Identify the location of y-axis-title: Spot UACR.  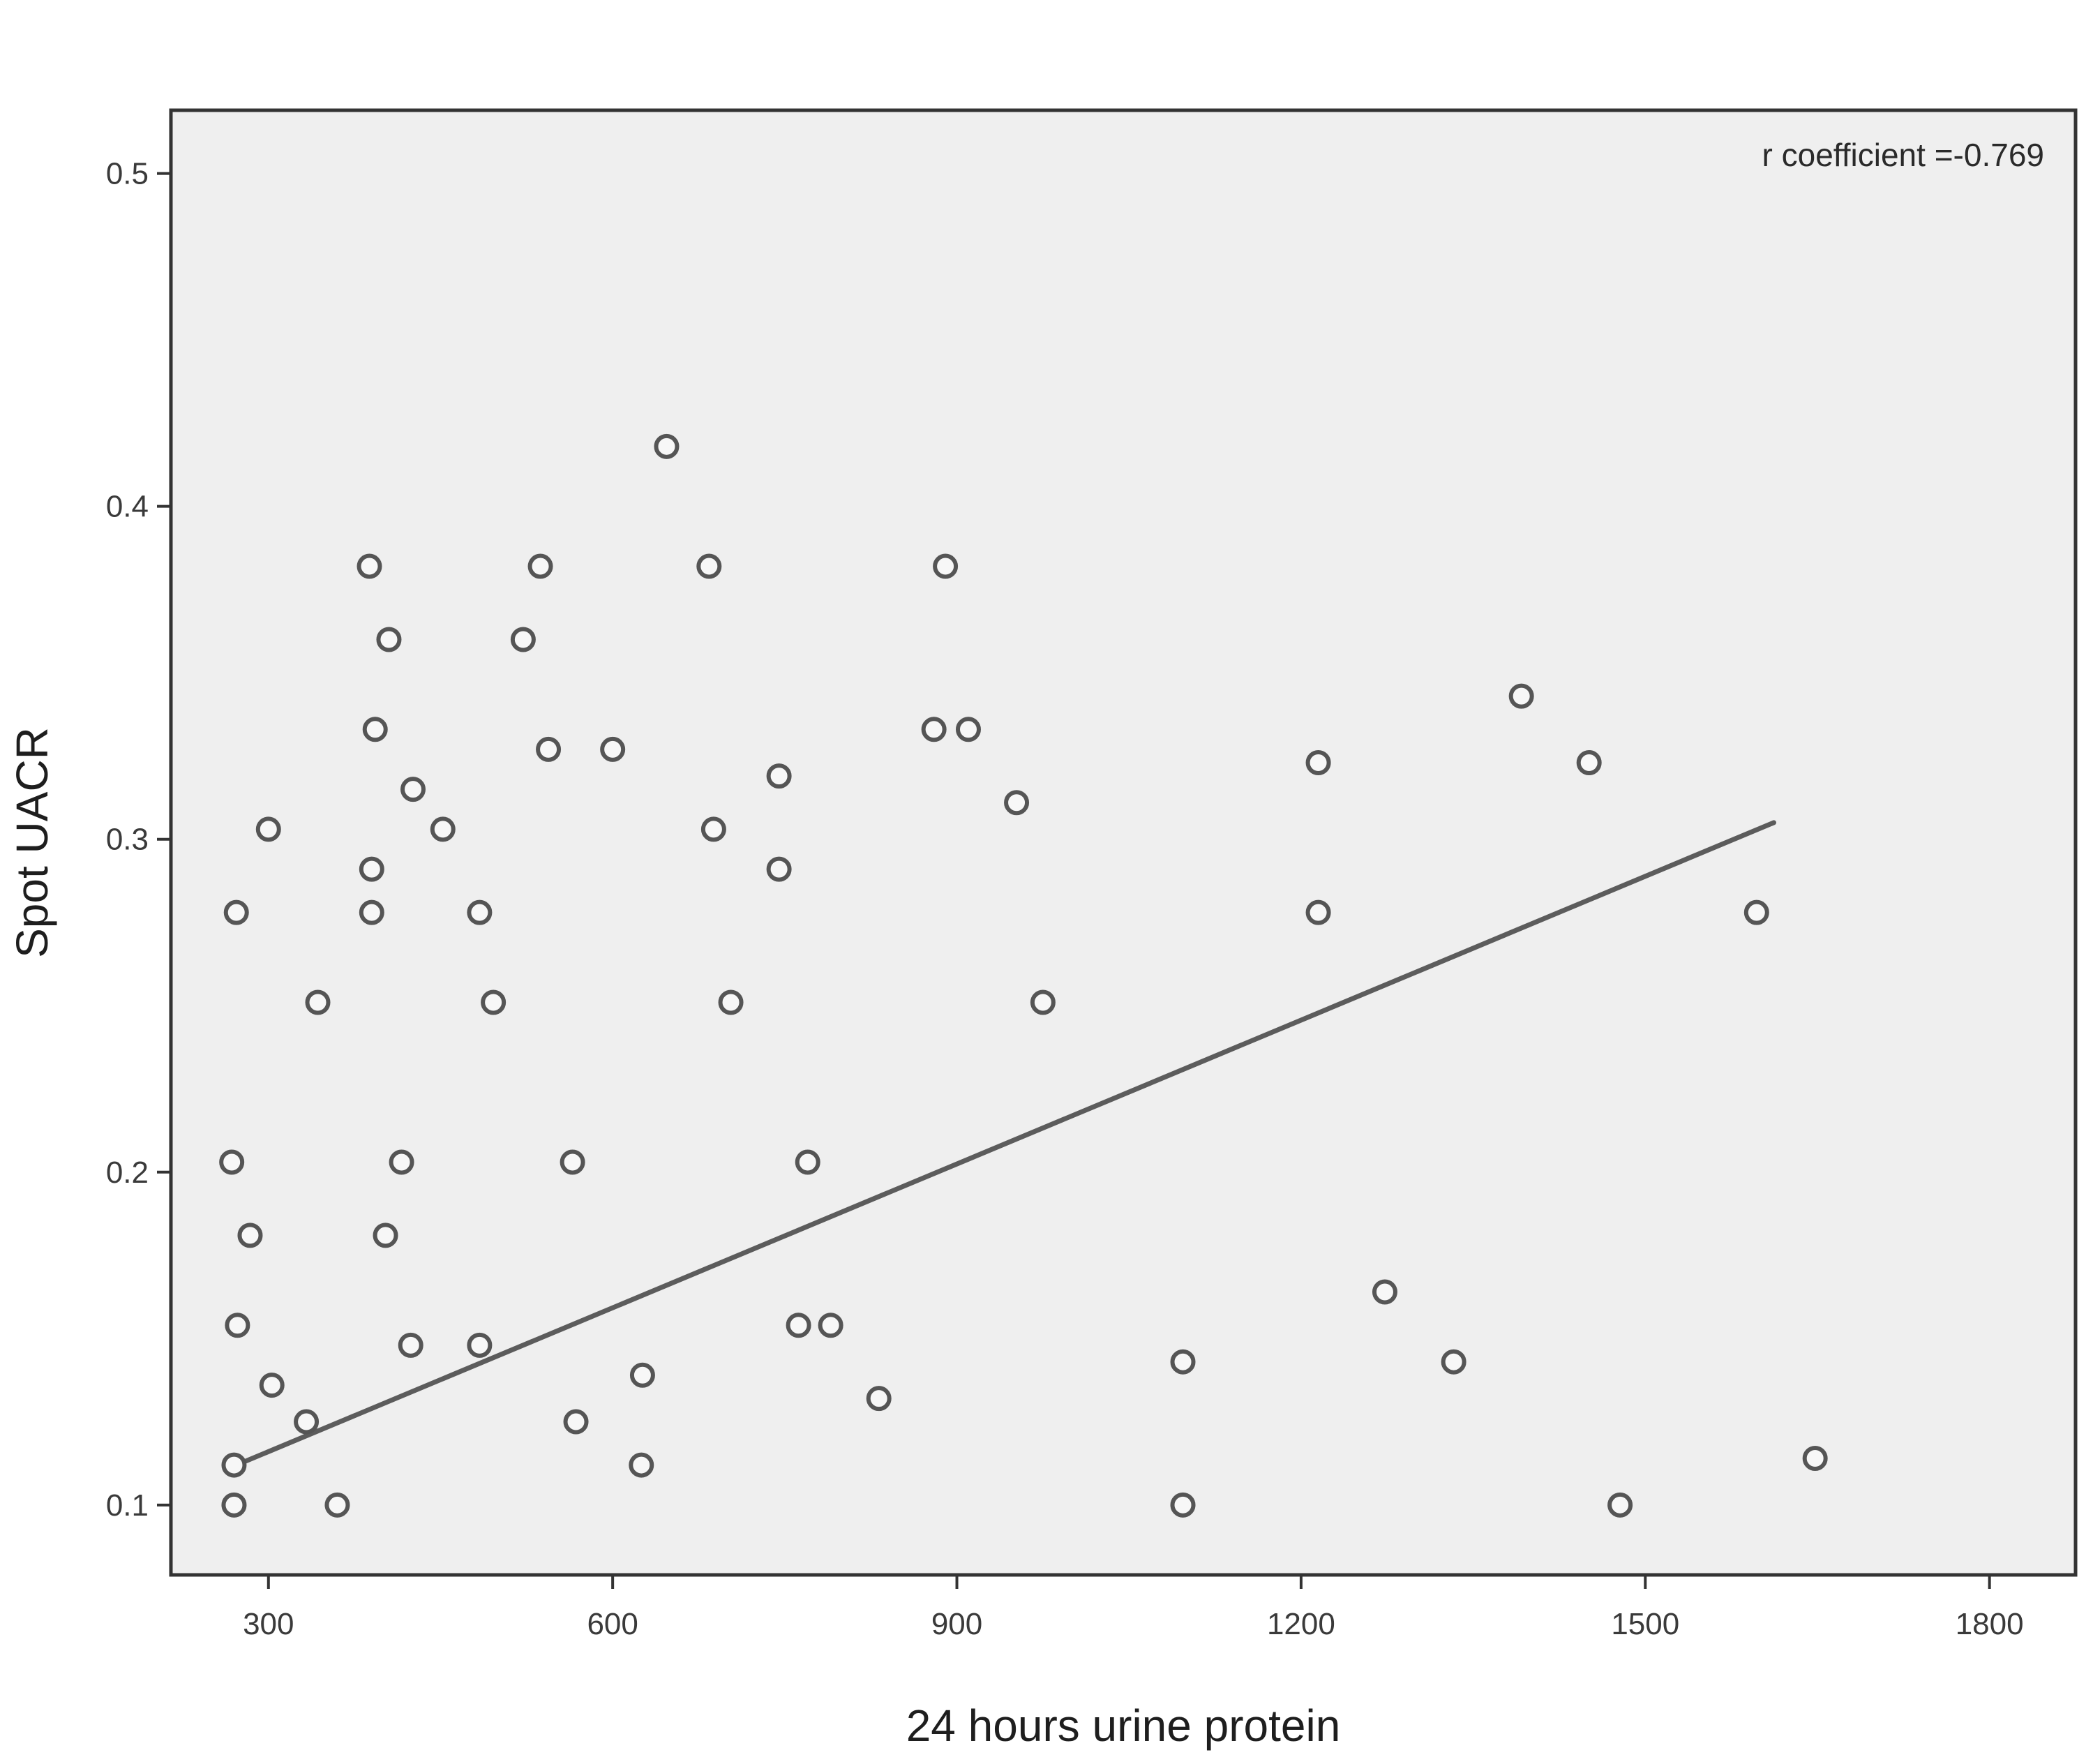
(32, 843).